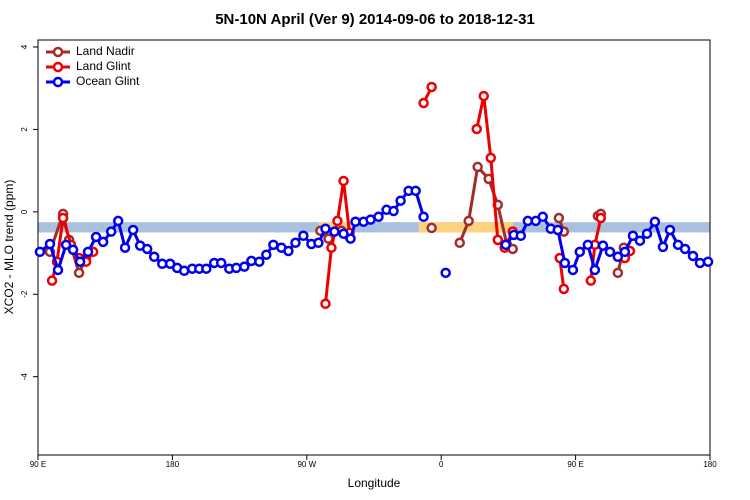 The image size is (750, 500). Describe the element at coordinates (441, 464) in the screenshot. I see `x-tick-label: 0` at that location.